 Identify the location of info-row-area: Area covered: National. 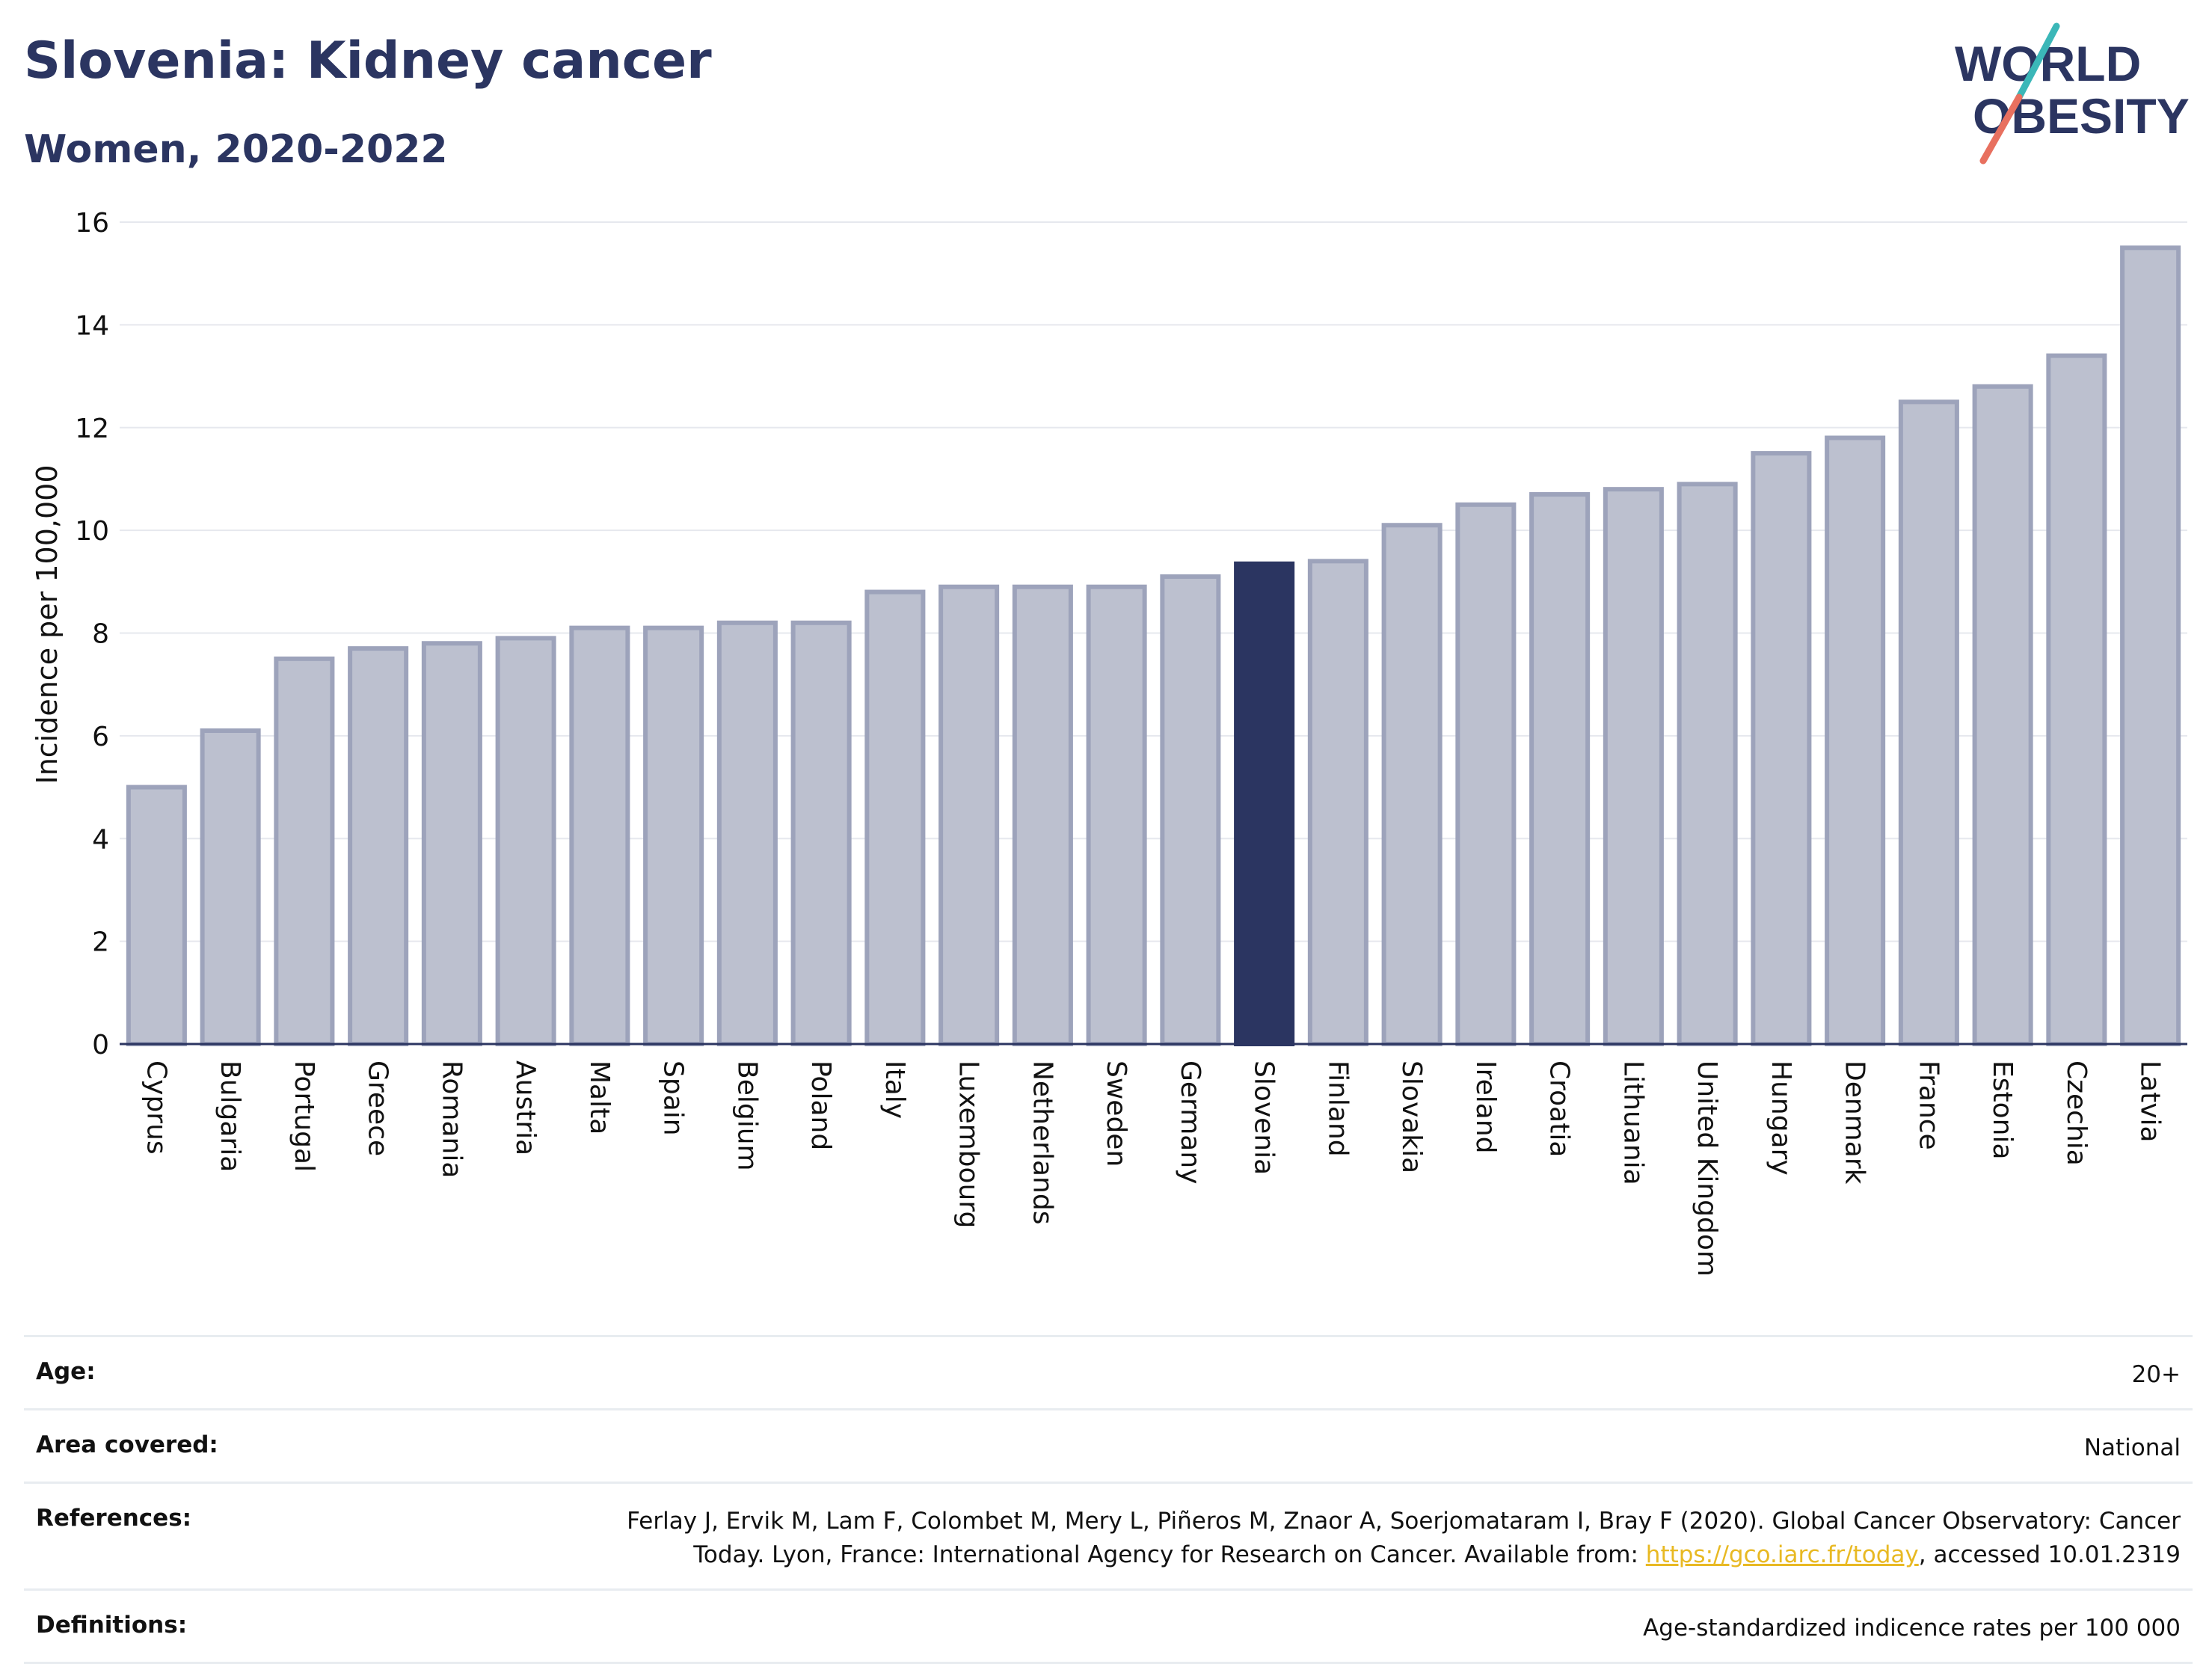
(1108, 1444).